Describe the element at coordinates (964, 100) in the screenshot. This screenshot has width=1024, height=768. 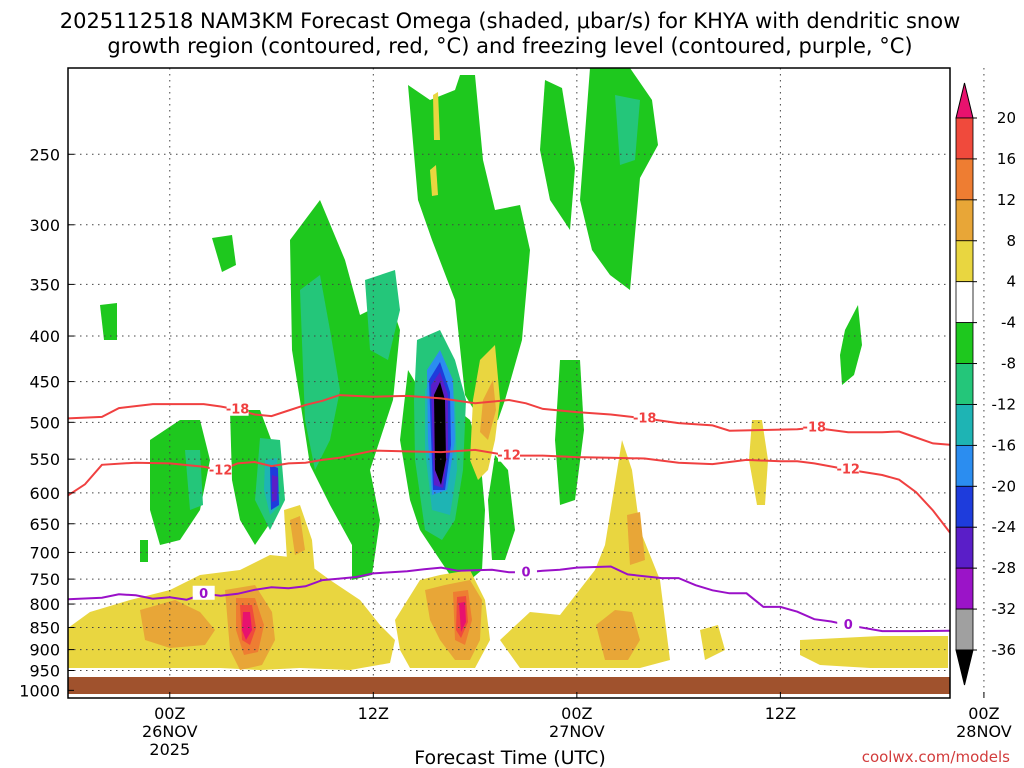
I see `colorbar-top-arrow` at that location.